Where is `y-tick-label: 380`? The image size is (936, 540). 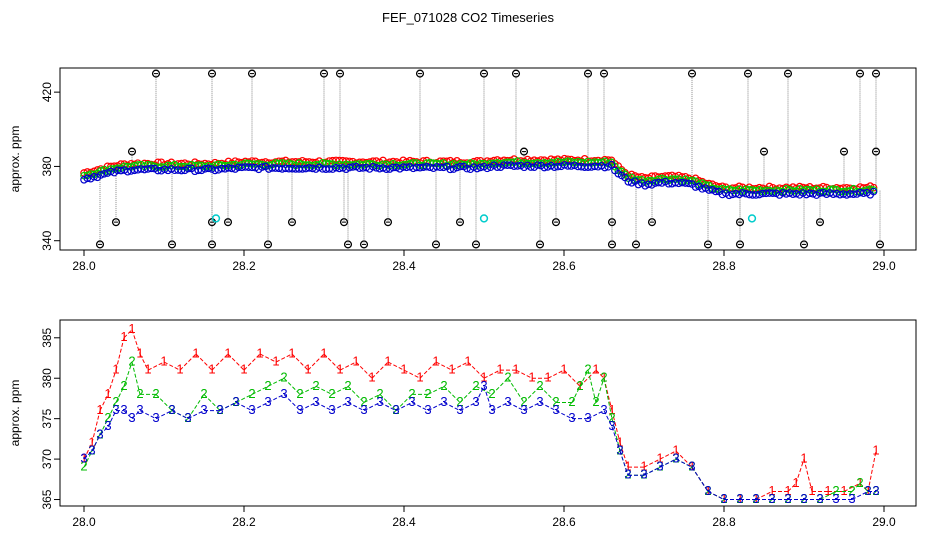
y-tick-label: 380 is located at coordinates (47, 378).